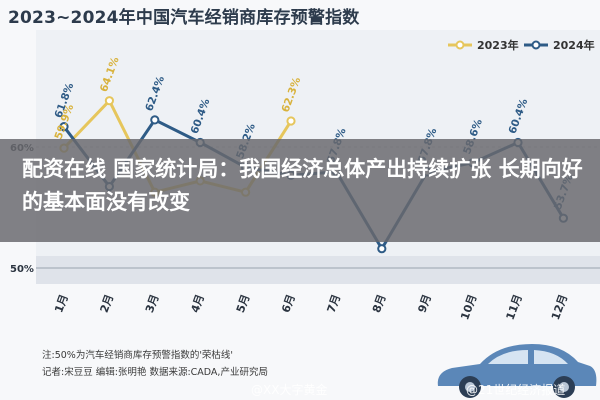 The height and width of the screenshot is (400, 600). What do you see at coordinates (289, 390) in the screenshot?
I see `watermark-mid: @XX大字黄金` at bounding box center [289, 390].